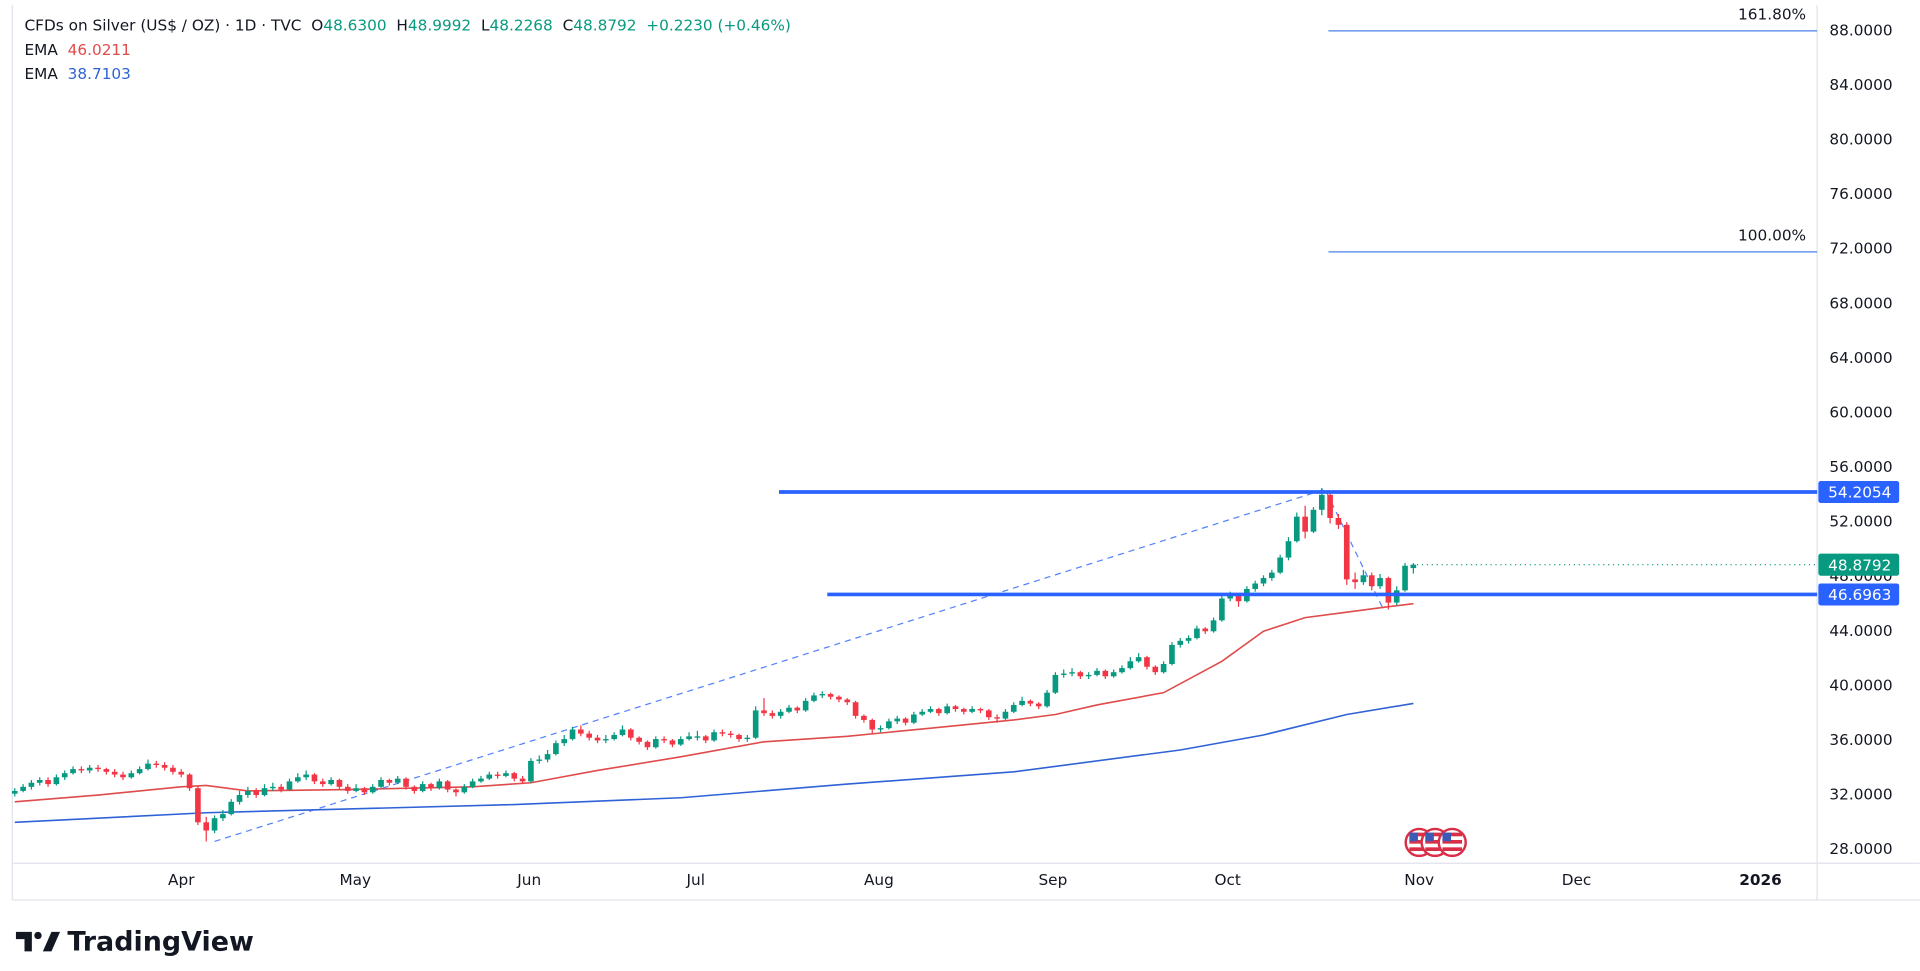  Describe the element at coordinates (355, 880) in the screenshot. I see `x-tick-label: May` at that location.